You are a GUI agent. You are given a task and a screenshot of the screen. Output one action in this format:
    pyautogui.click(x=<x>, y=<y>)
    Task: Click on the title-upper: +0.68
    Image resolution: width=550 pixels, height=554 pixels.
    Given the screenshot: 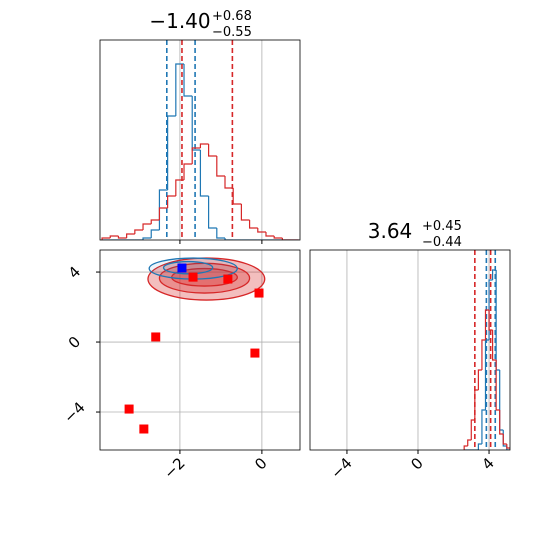 What is the action you would take?
    pyautogui.click(x=232, y=16)
    